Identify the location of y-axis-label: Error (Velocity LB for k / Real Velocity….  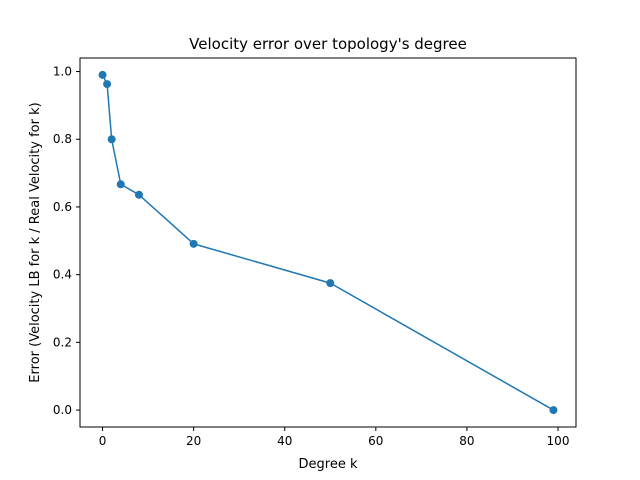
(35, 242).